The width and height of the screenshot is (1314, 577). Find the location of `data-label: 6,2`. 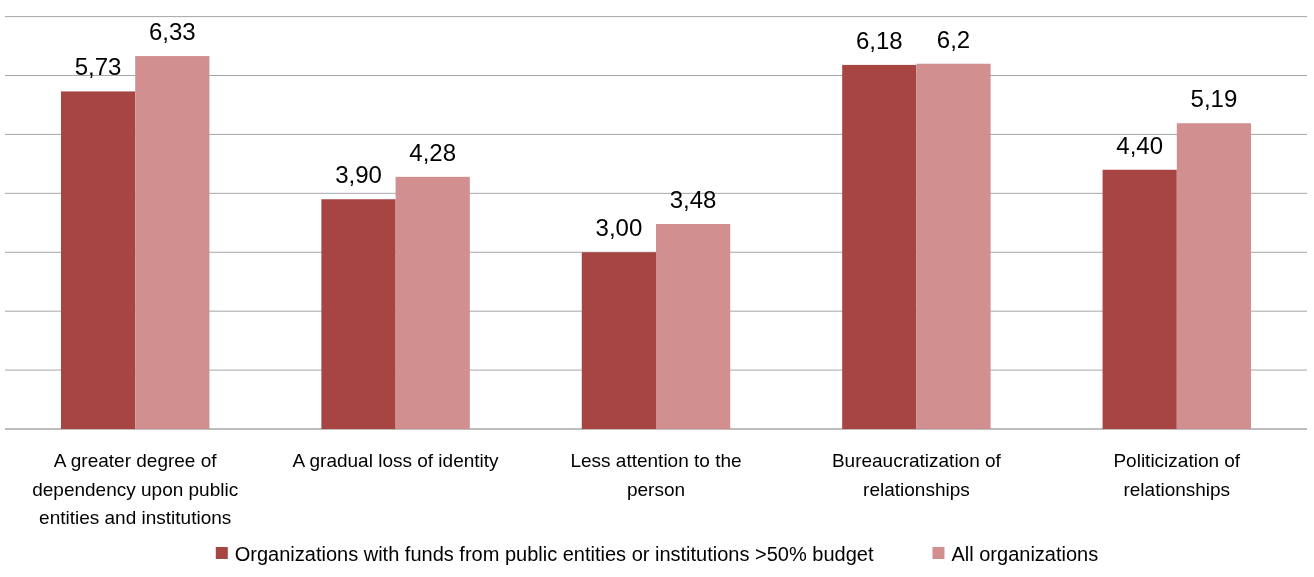

data-label: 6,2 is located at coordinates (953, 39).